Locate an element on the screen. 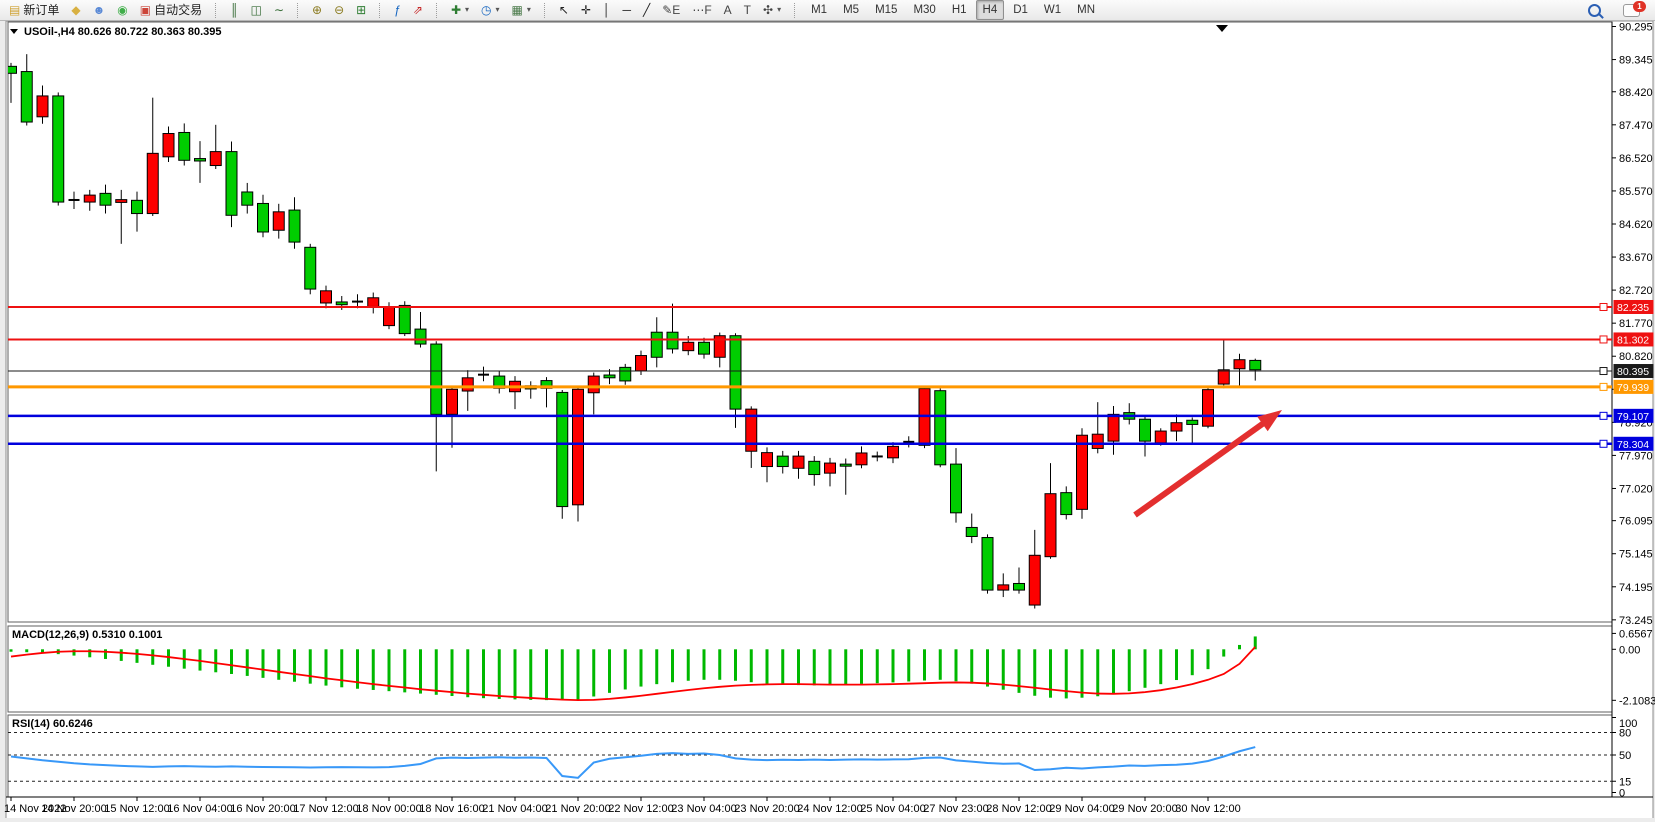 This screenshot has width=1655, height=822. indicators-button: ƒ is located at coordinates (397, 10).